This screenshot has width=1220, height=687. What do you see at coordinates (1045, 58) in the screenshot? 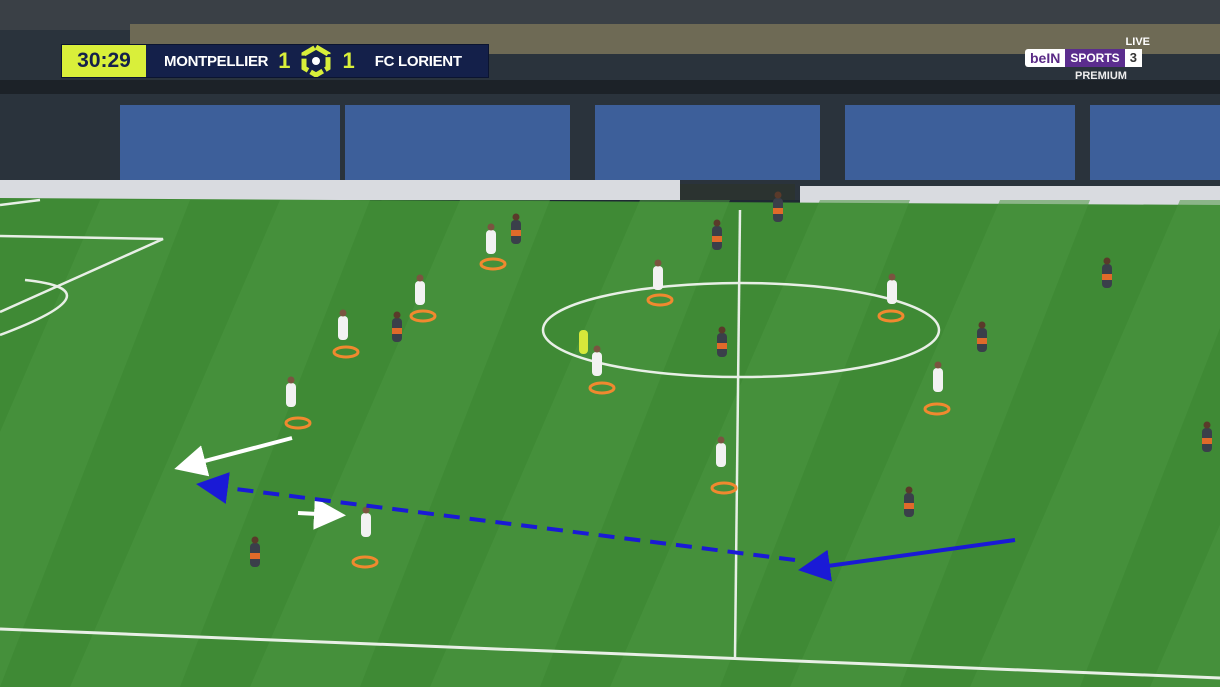
I see `brand-bein: beIN` at bounding box center [1045, 58].